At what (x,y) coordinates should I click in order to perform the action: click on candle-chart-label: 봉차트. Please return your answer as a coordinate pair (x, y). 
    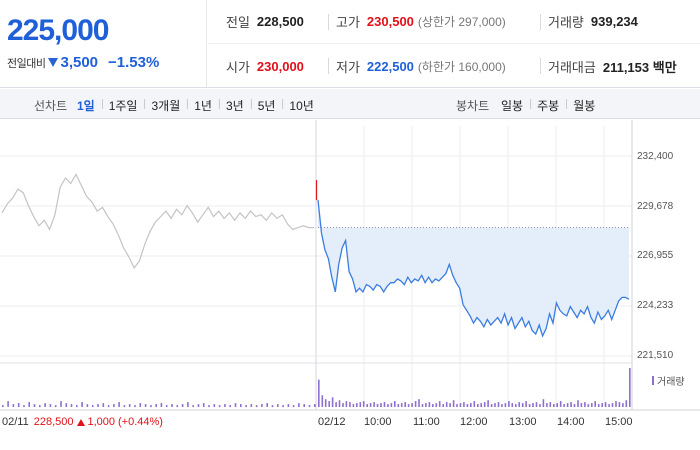
    Looking at the image, I should click on (473, 106).